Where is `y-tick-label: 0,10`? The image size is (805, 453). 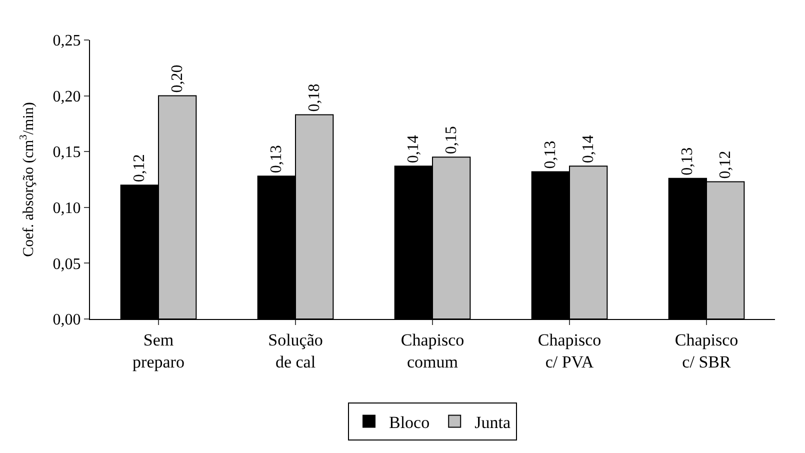 y-tick-label: 0,10 is located at coordinates (66, 208).